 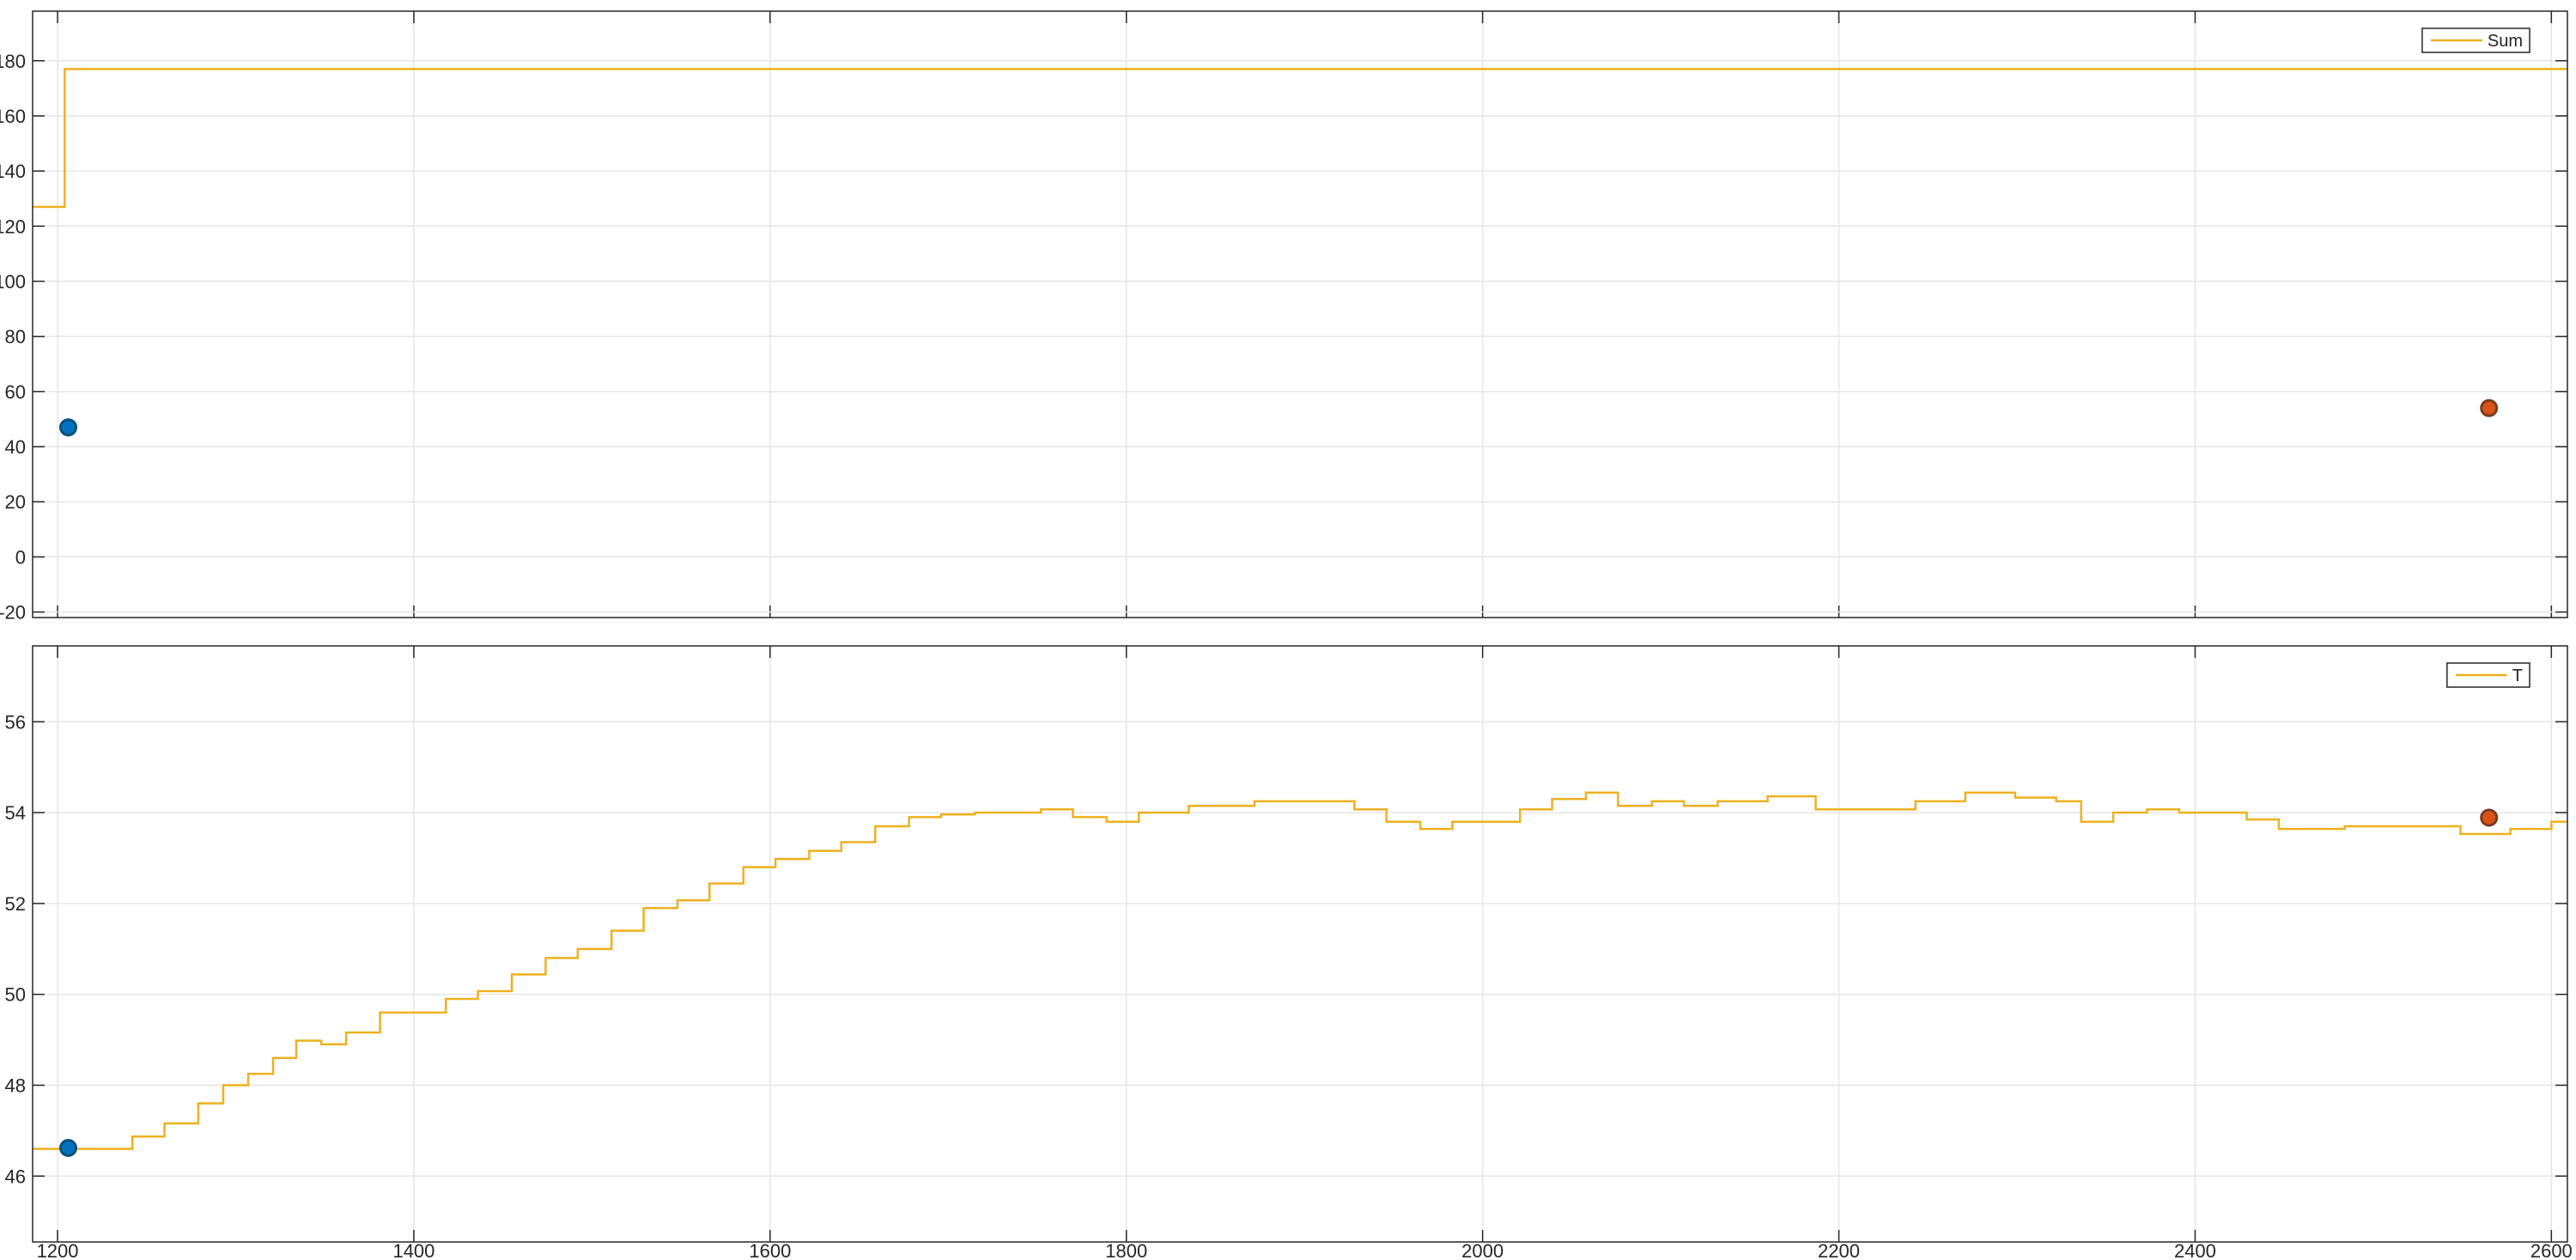 I want to click on y-tick-label: 50, so click(x=15, y=995).